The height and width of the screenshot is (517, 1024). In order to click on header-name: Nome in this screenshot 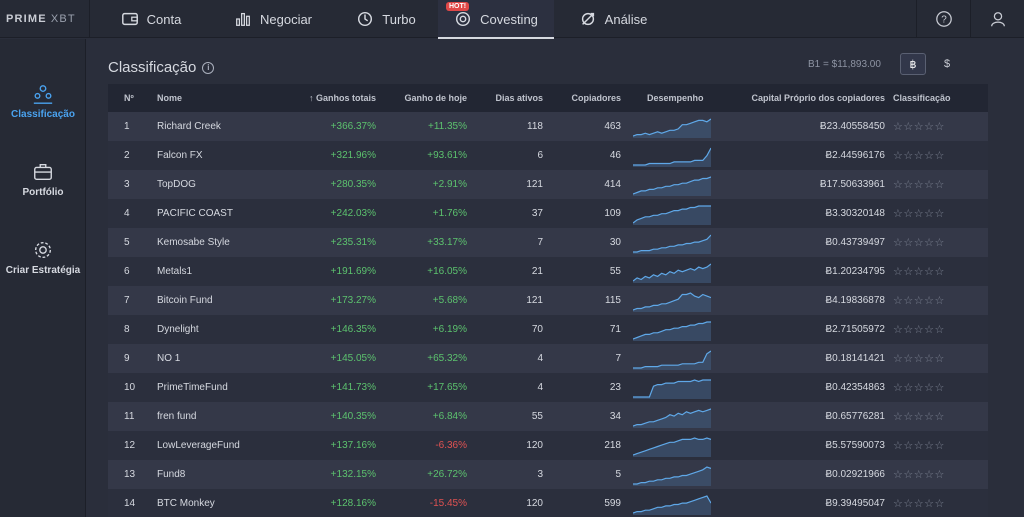, I will do `click(170, 98)`.